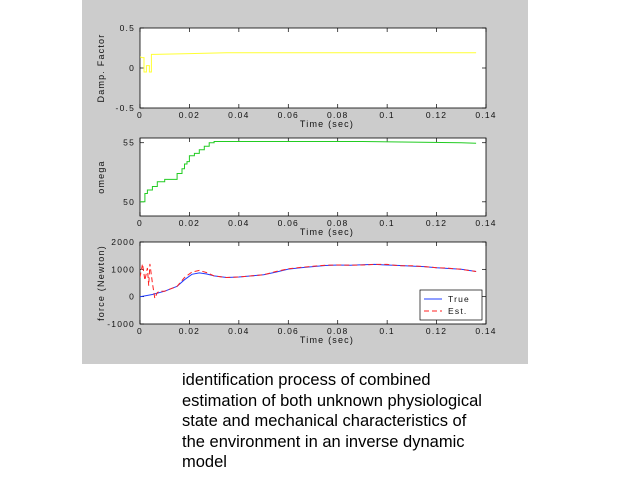 The height and width of the screenshot is (478, 638). What do you see at coordinates (308, 62) in the screenshot?
I see `series-line-damp-factor` at bounding box center [308, 62].